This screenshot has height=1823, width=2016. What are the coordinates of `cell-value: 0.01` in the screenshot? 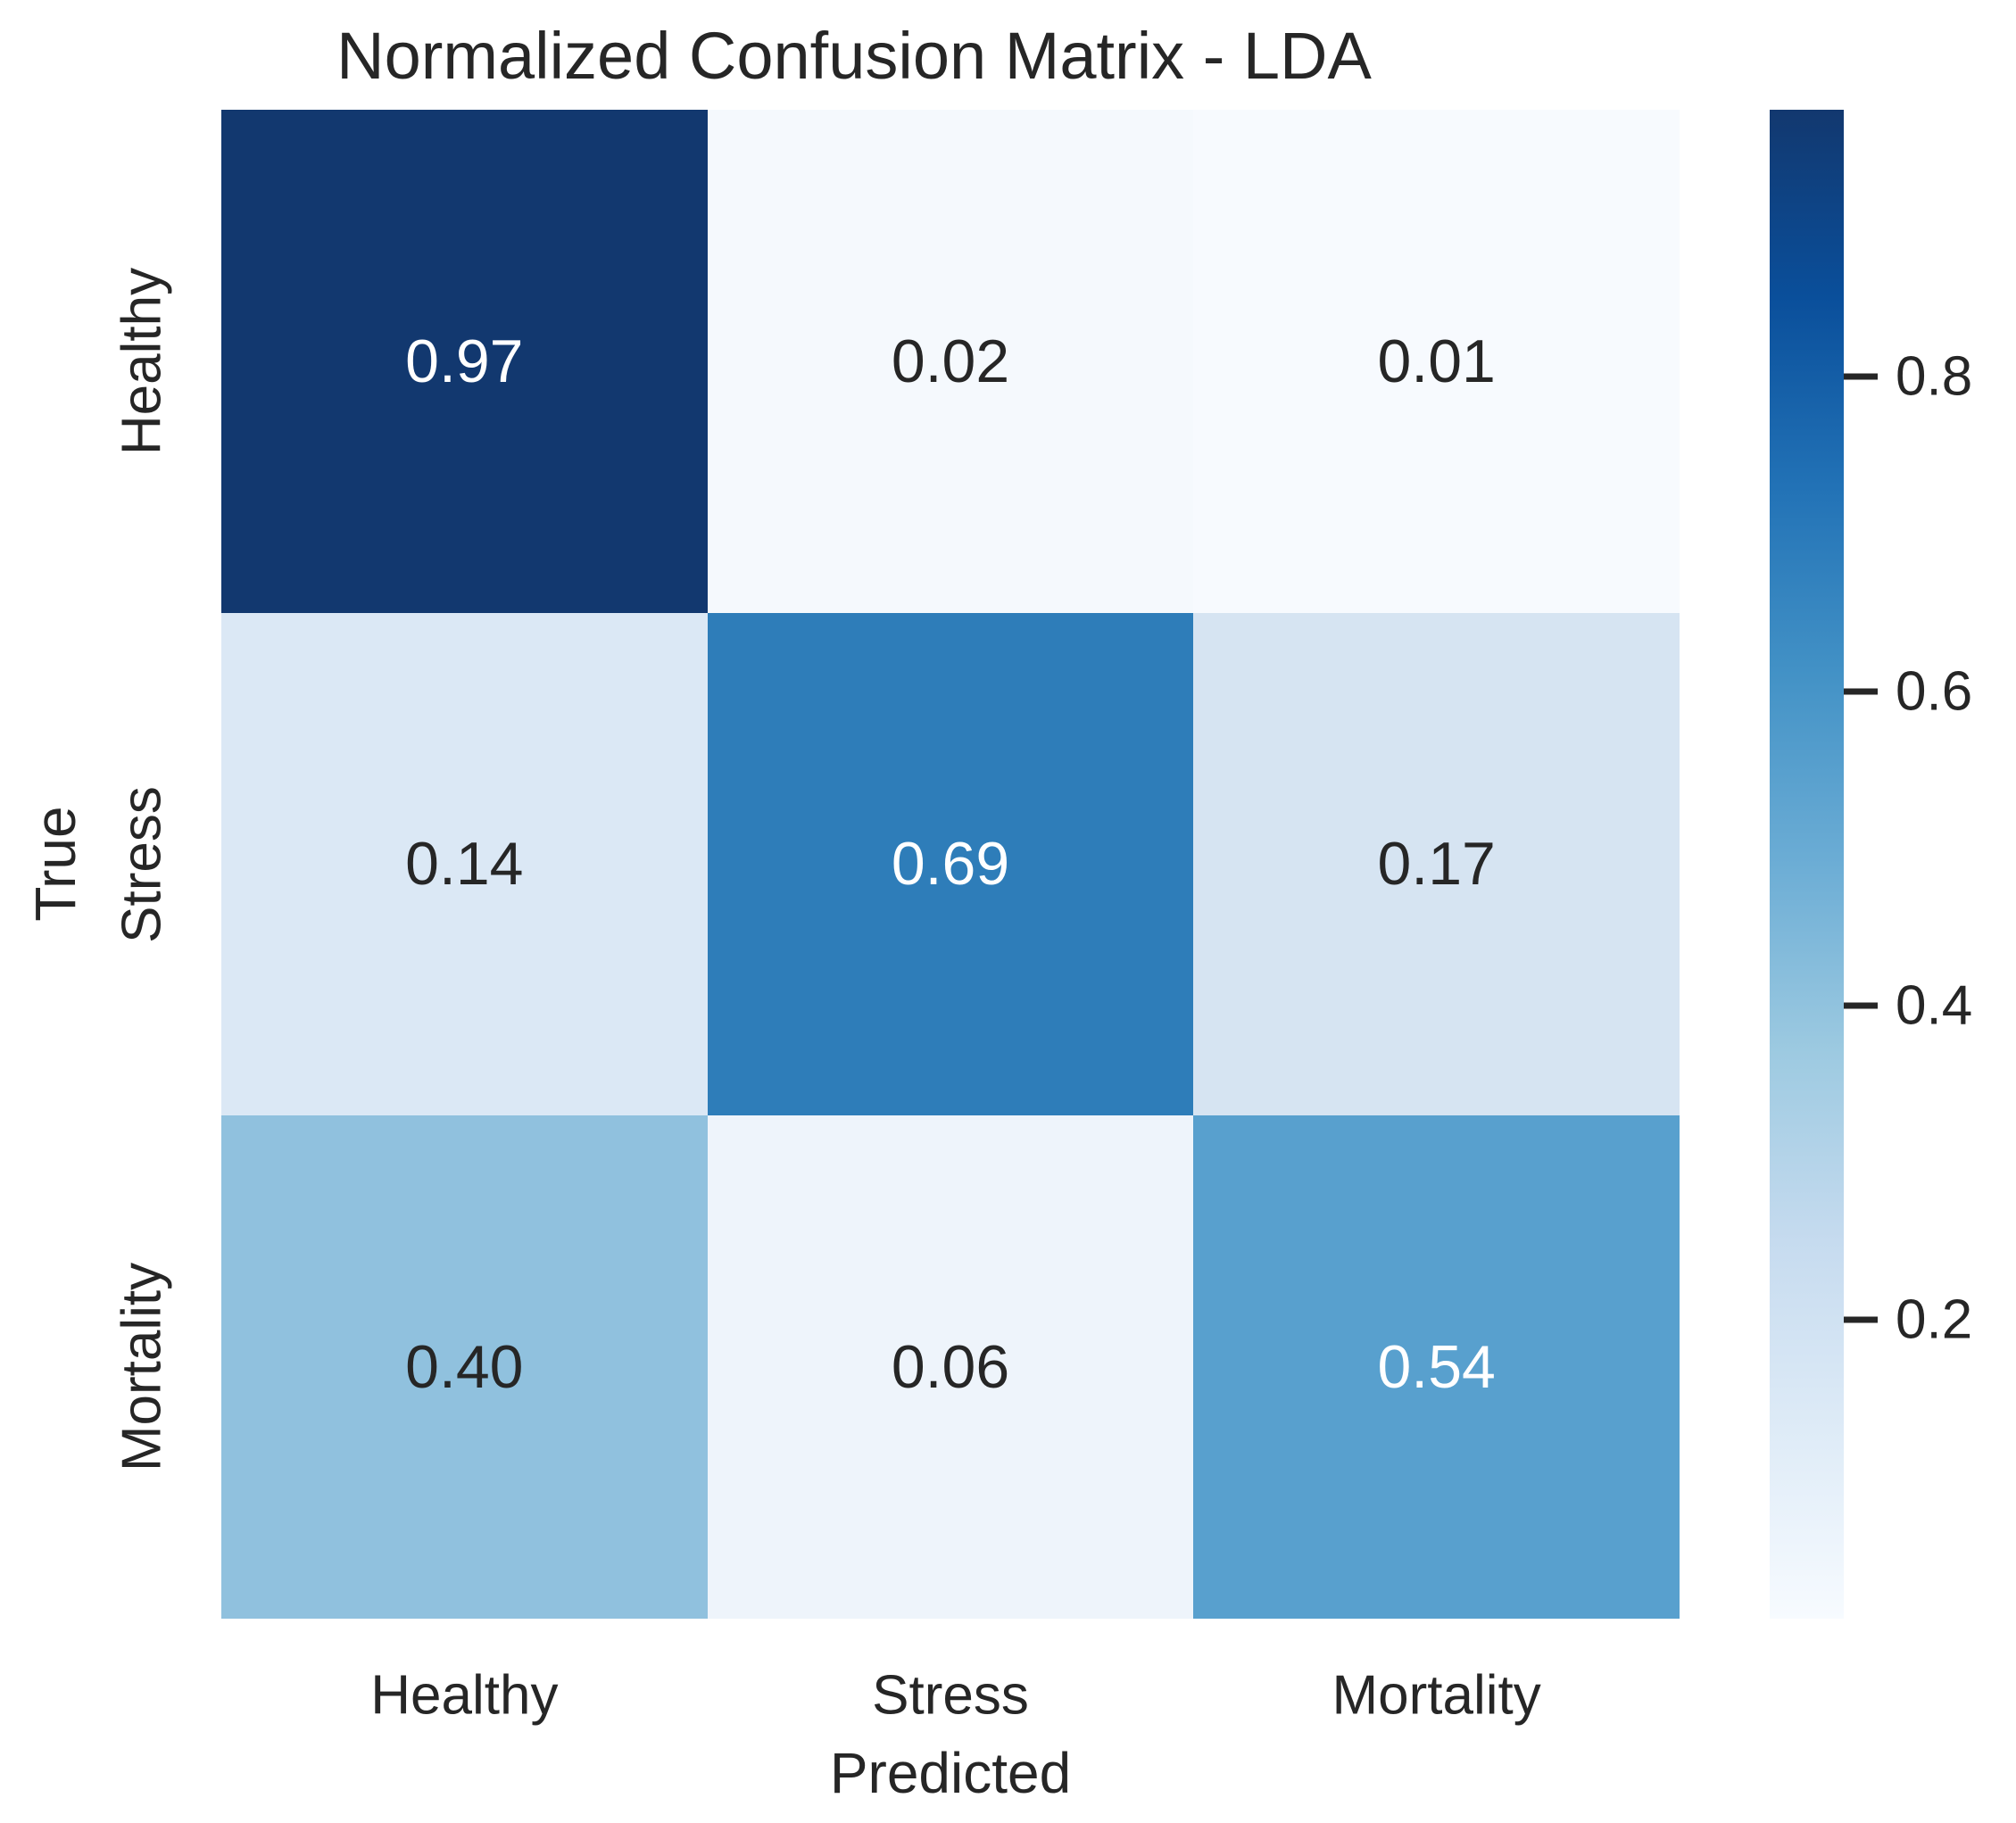 It's located at (1436, 361).